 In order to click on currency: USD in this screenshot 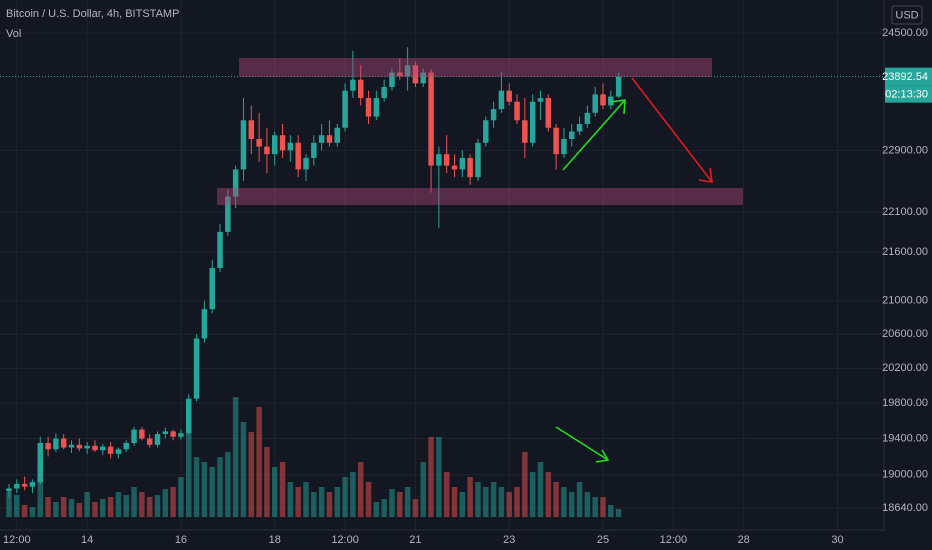, I will do `click(906, 15)`.